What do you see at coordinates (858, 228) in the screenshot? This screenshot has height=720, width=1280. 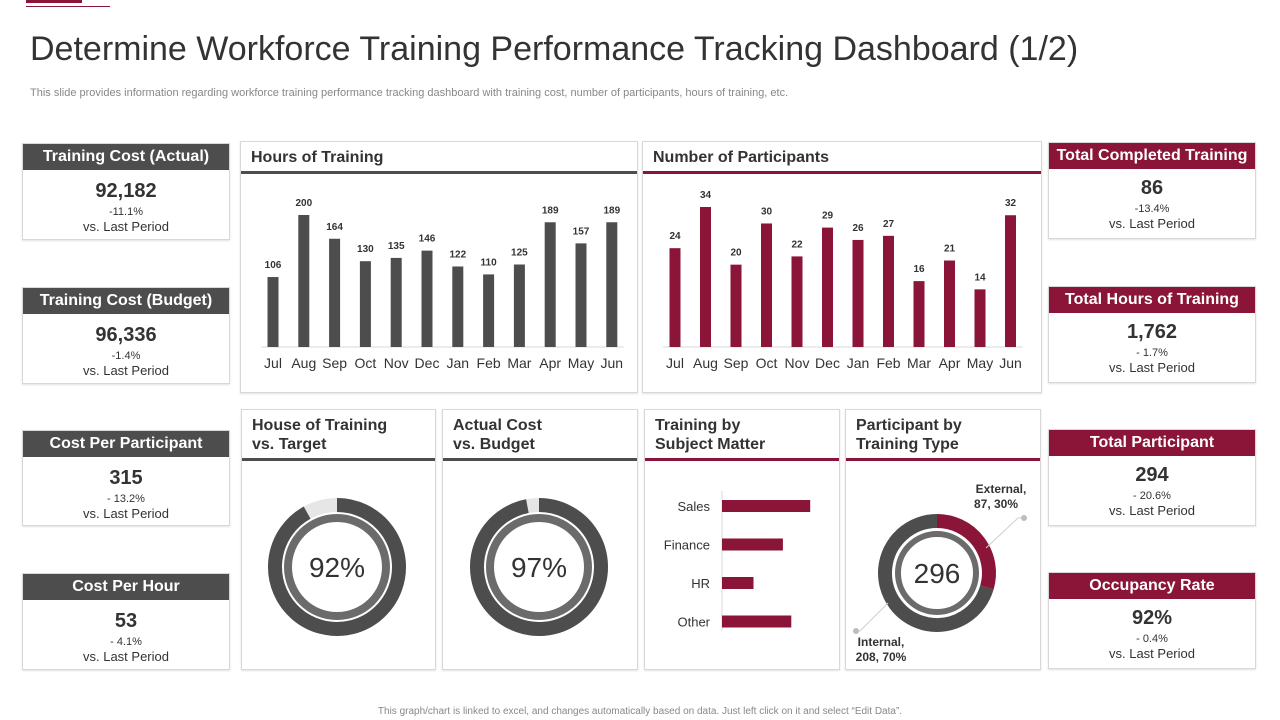 I see `data-label: 26` at bounding box center [858, 228].